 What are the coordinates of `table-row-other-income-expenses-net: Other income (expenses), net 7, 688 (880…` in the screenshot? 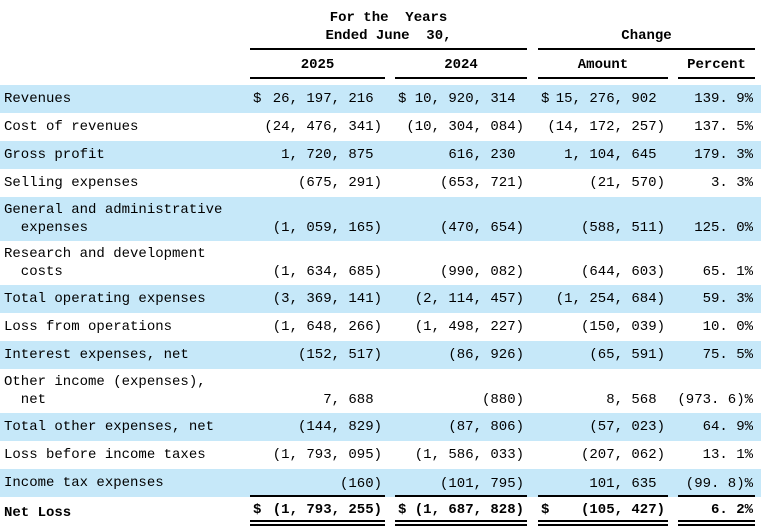 It's located at (380, 391).